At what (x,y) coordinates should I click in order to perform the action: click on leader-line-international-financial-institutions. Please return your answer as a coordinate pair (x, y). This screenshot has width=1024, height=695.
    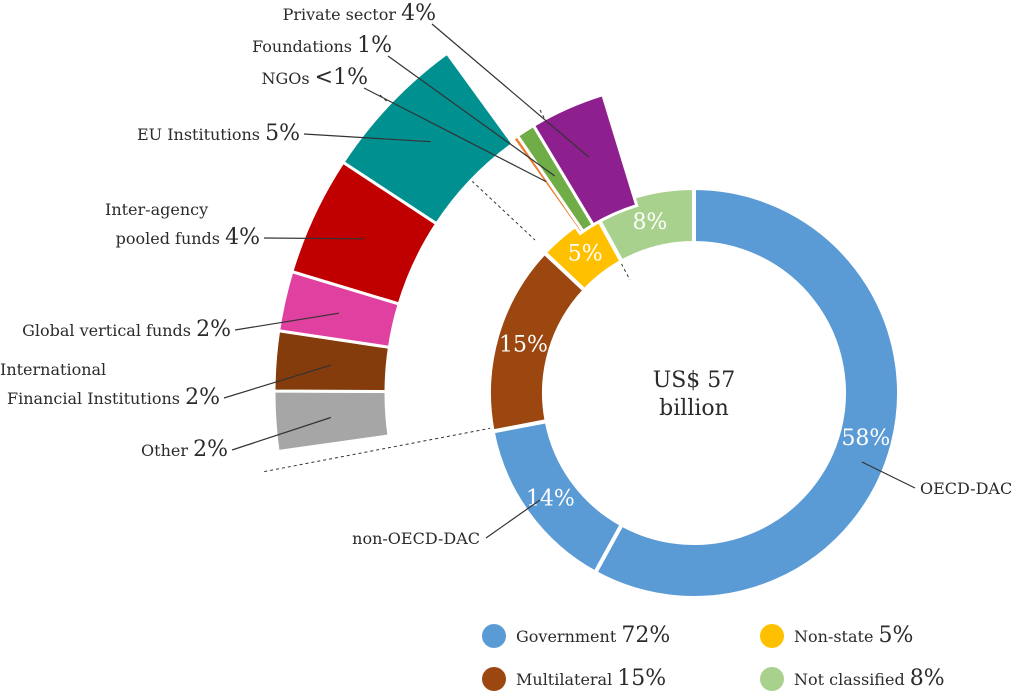
    Looking at the image, I should click on (277, 381).